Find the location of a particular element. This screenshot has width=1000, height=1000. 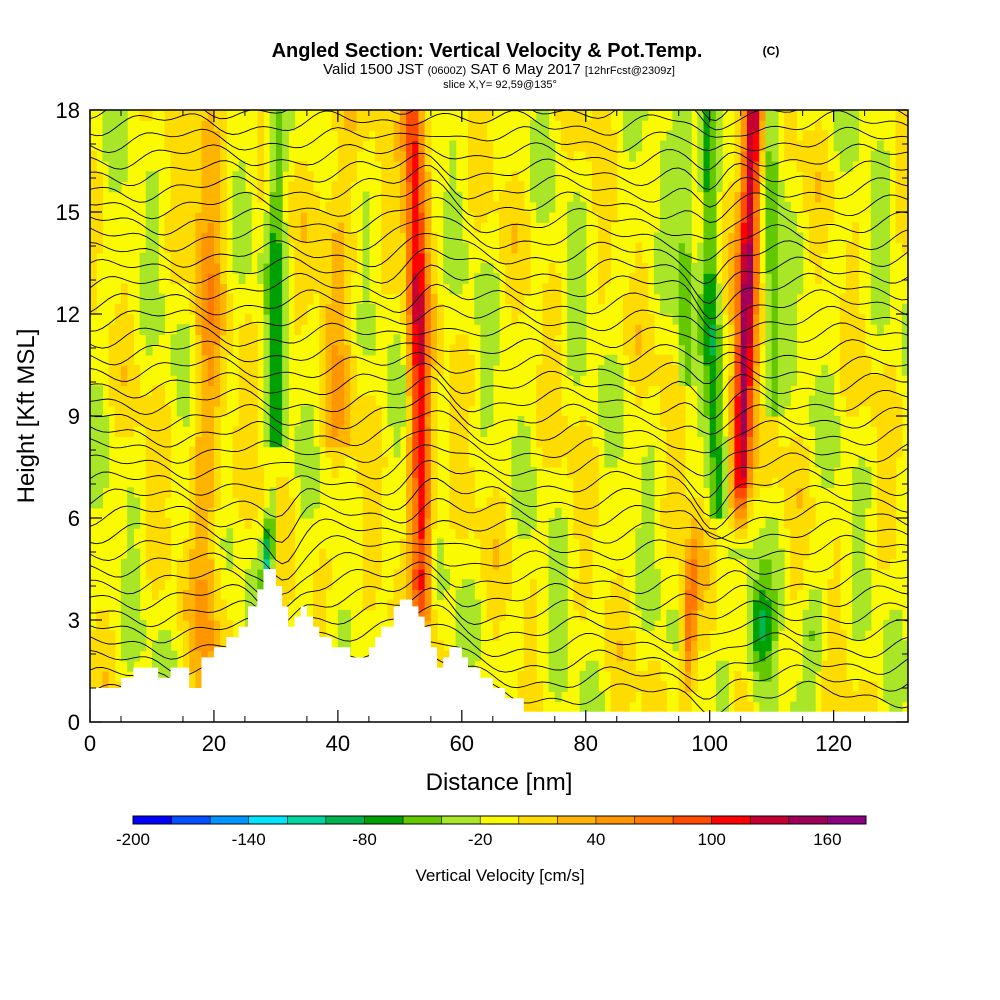

colorbar-frame is located at coordinates (499, 820).